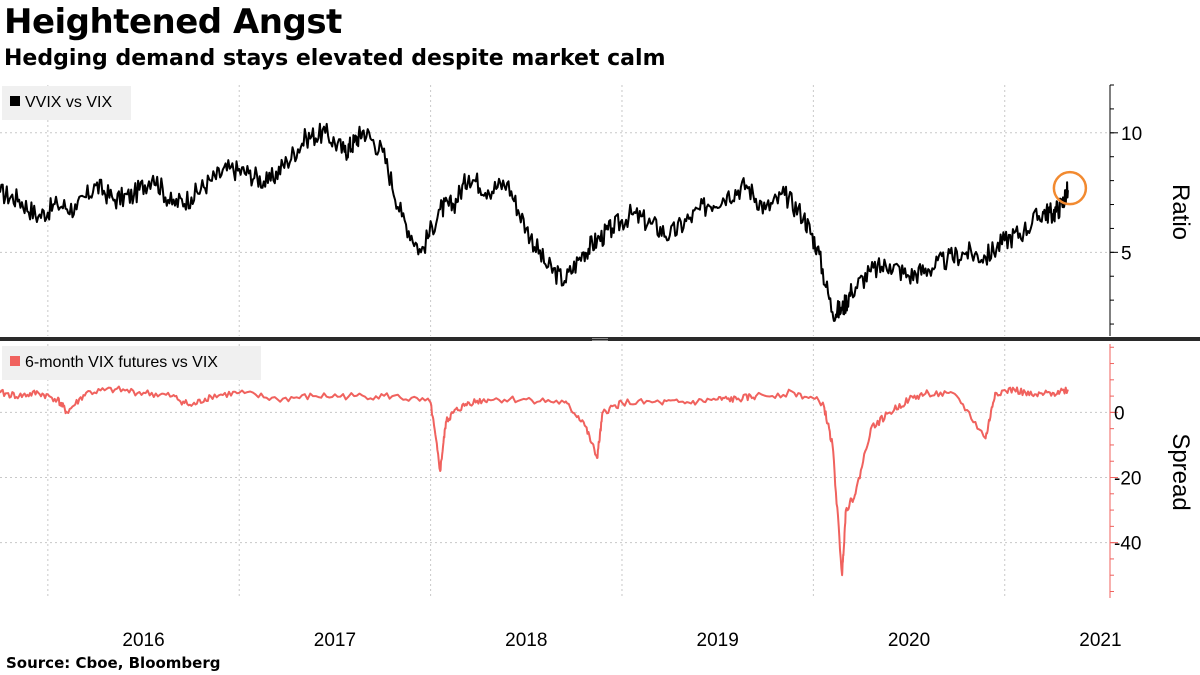 This screenshot has height=675, width=1200. I want to click on bottom-y-ticks: 0 -20 -40, so click(1125, 469).